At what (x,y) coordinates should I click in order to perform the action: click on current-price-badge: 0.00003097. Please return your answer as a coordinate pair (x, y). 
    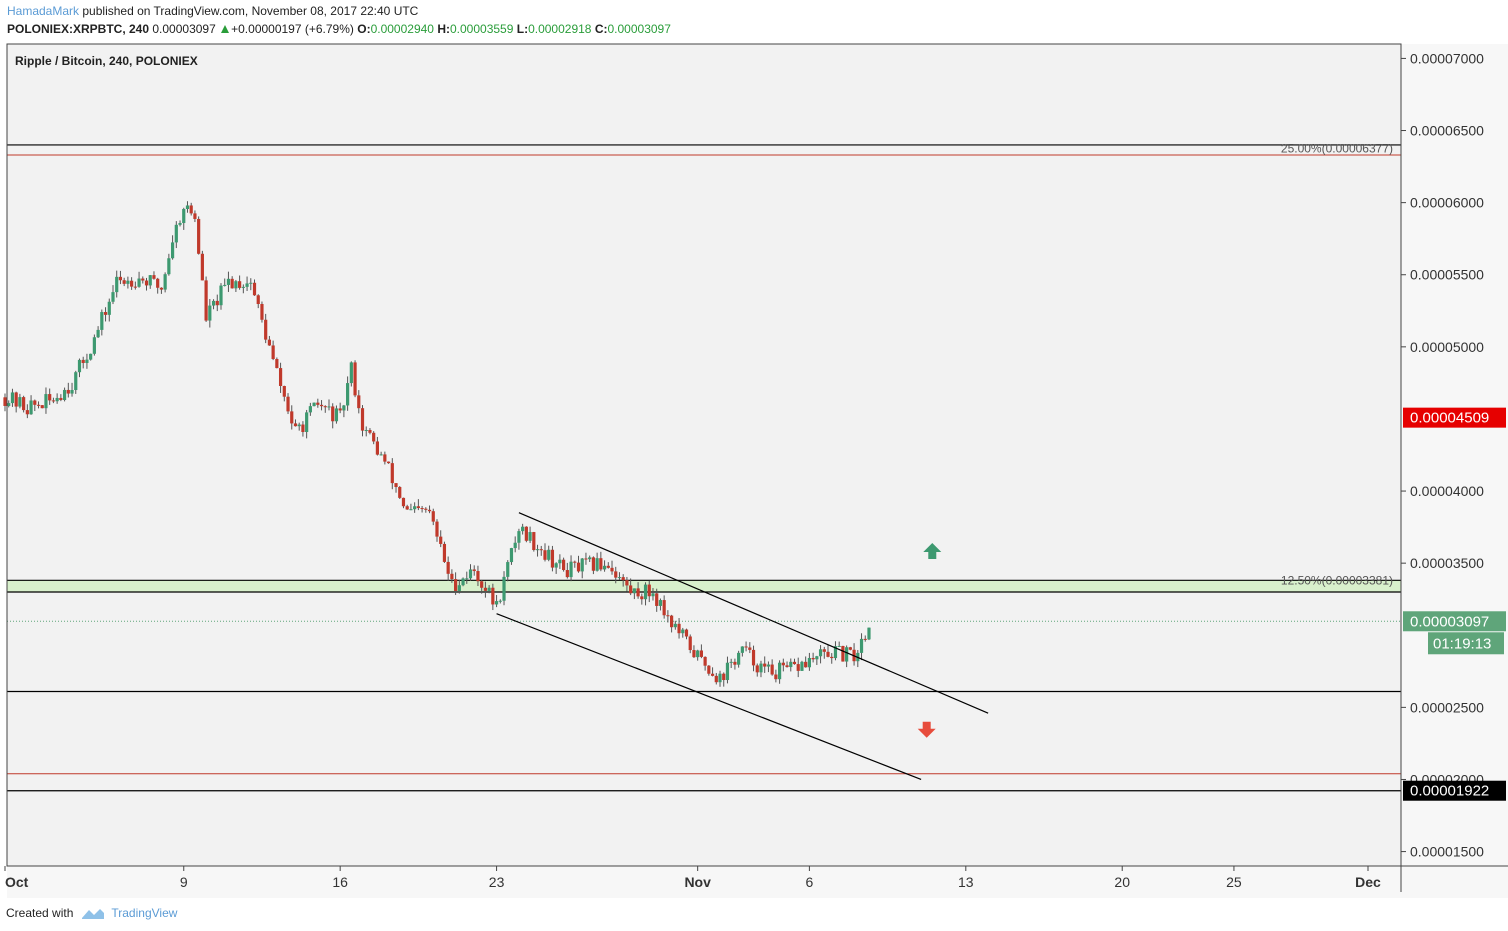
    Looking at the image, I should click on (1454, 621).